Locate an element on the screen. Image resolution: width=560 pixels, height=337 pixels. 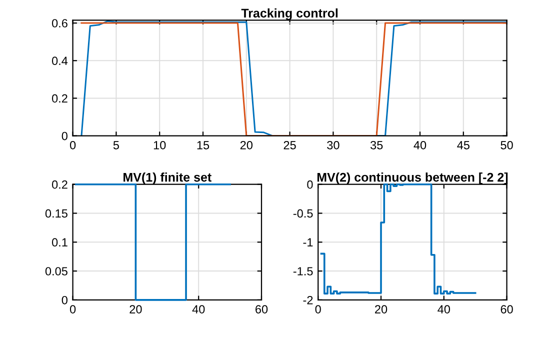
x-tick-label: 35 is located at coordinates (376, 145).